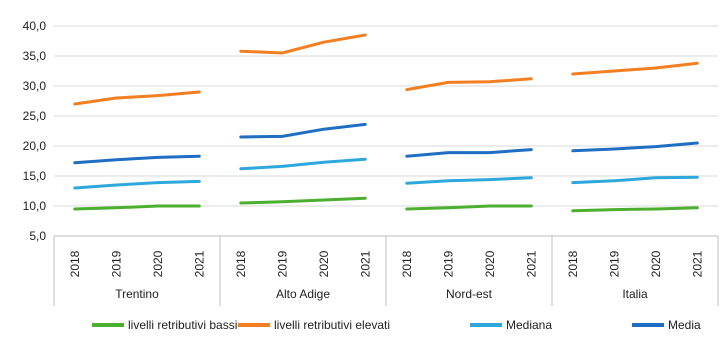  I want to click on legend-label: Media, so click(684, 325).